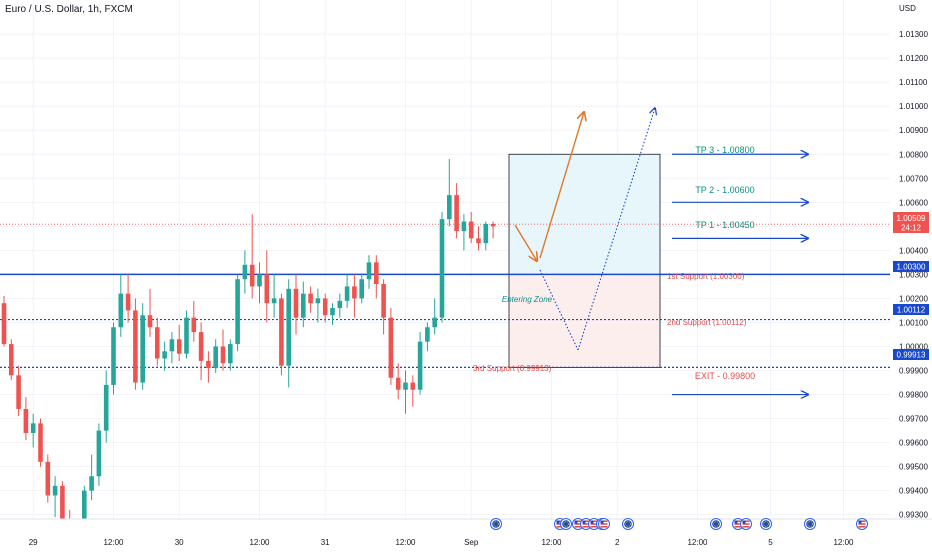  What do you see at coordinates (525, 242) in the screenshot?
I see `pullback-arrow` at bounding box center [525, 242].